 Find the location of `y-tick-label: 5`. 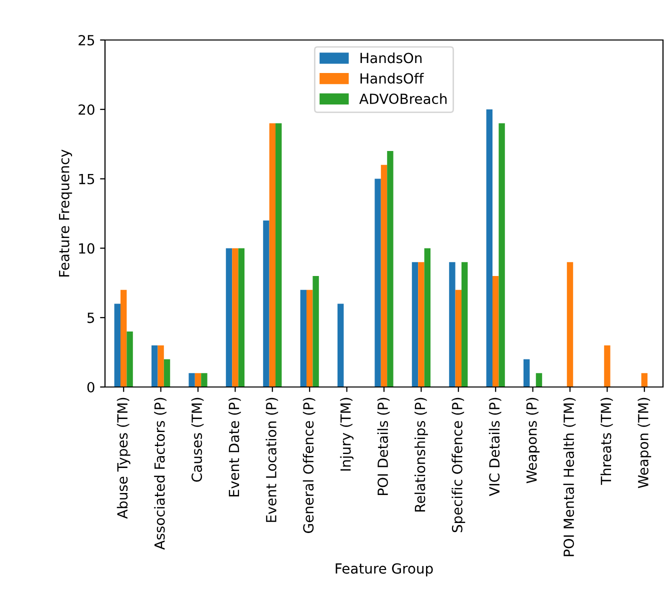

y-tick-label: 5 is located at coordinates (91, 318).